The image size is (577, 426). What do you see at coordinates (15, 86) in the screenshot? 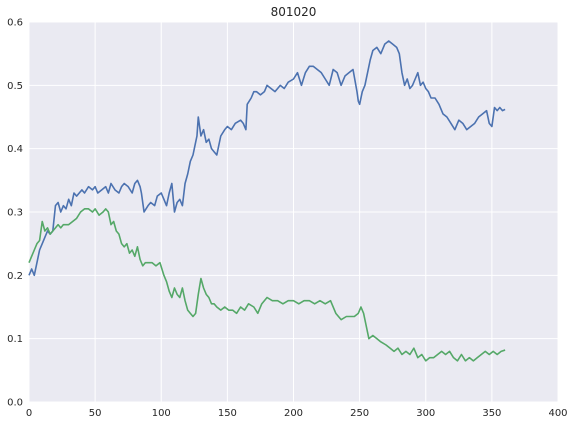
I see `y-tick-label: 0.5` at bounding box center [15, 86].